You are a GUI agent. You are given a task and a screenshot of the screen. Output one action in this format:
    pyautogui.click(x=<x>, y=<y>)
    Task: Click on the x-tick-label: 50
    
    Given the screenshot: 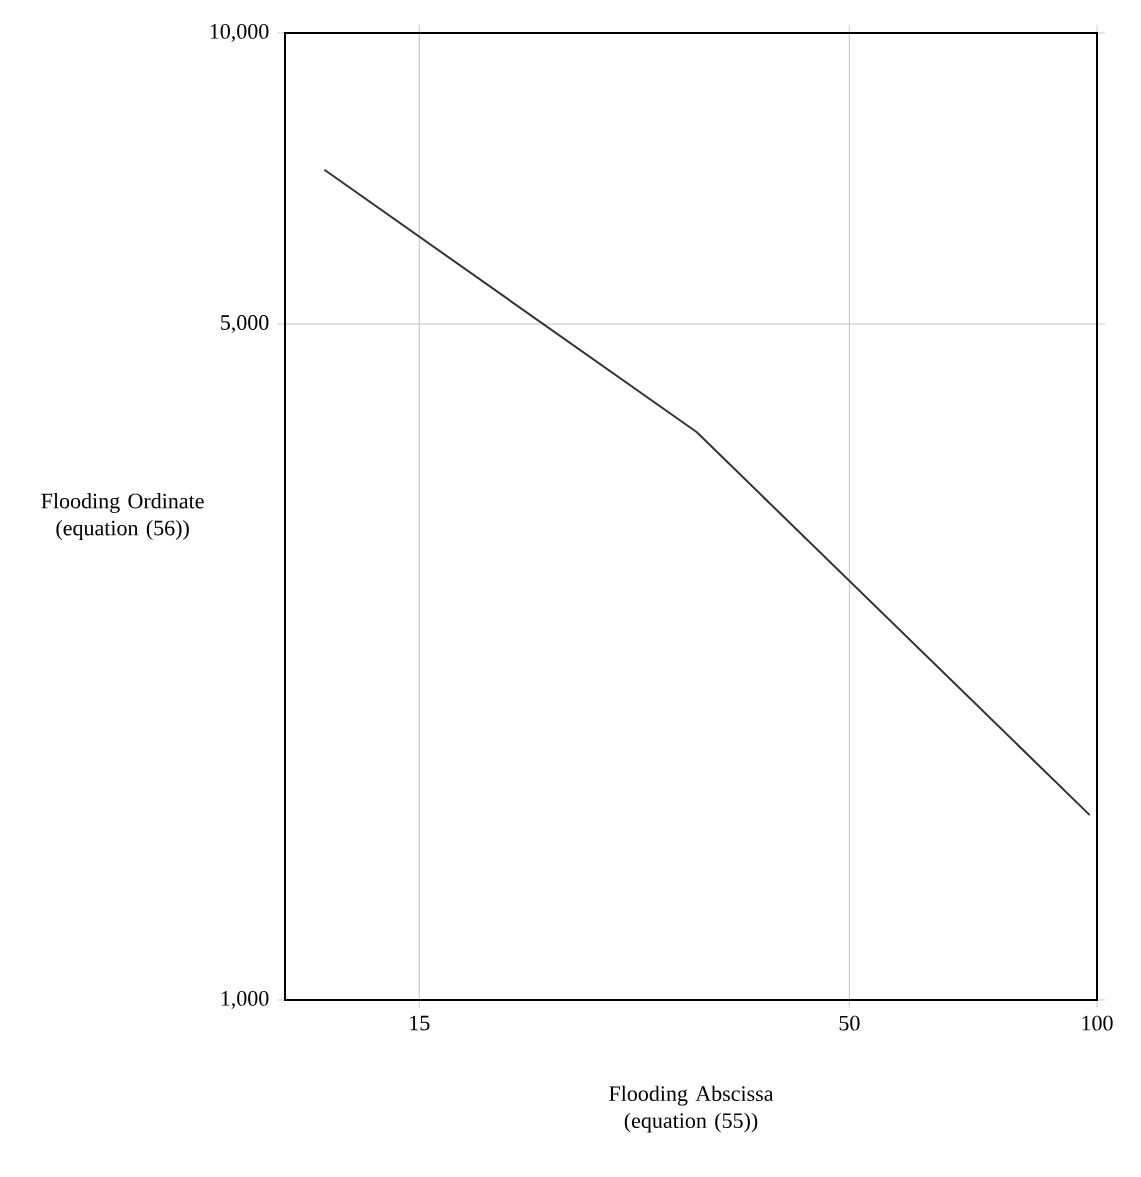 What is the action you would take?
    pyautogui.click(x=849, y=1023)
    